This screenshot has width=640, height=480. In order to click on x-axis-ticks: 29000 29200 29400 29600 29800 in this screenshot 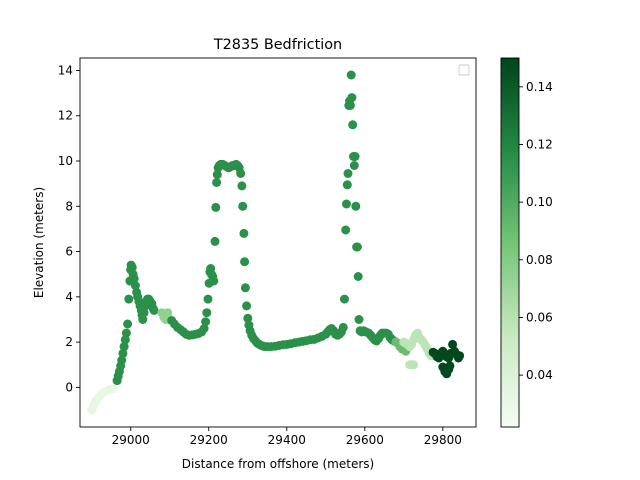, I will do `click(287, 437)`.